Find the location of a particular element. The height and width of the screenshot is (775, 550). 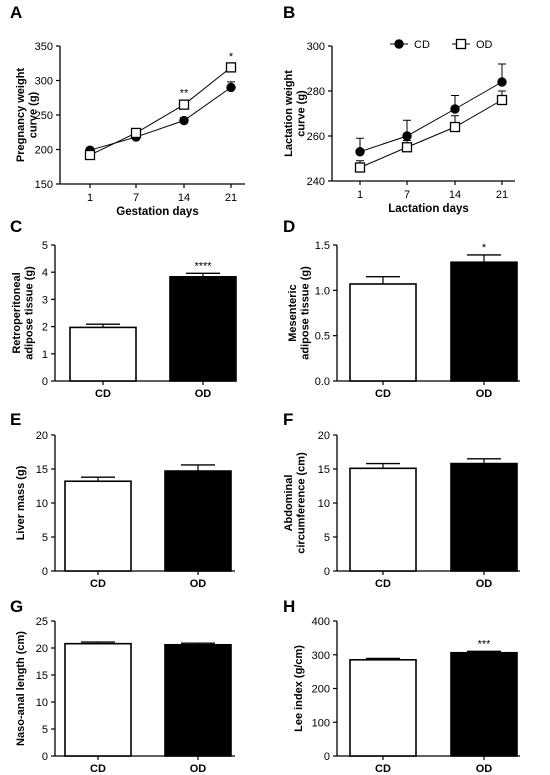

panel-letter: C is located at coordinates (16, 226).